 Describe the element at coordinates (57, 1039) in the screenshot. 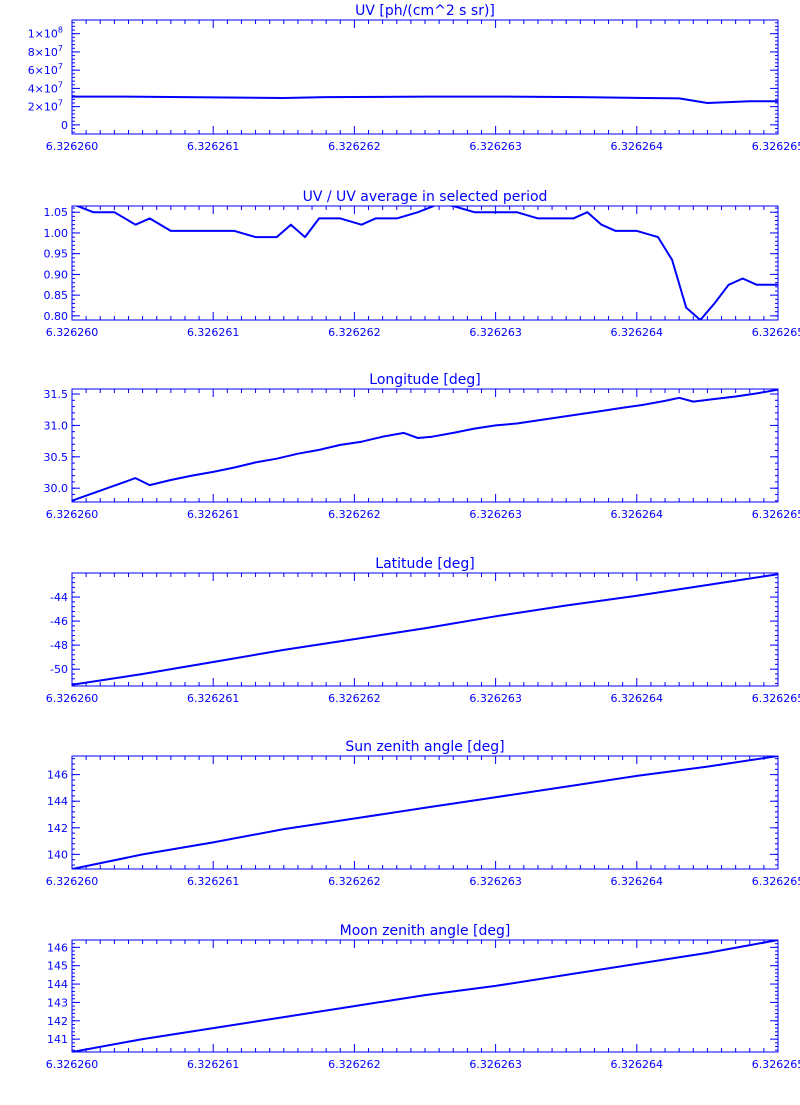

I see `y-tick-label: 141` at that location.